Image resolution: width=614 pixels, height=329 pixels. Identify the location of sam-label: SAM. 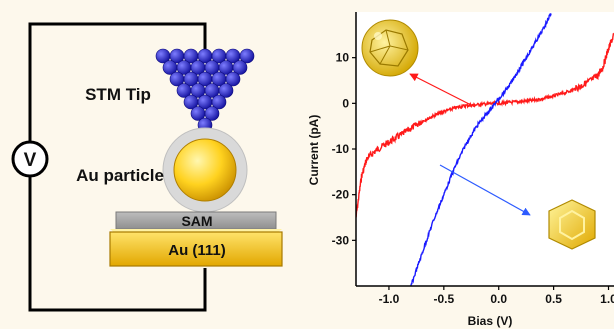
(196, 221).